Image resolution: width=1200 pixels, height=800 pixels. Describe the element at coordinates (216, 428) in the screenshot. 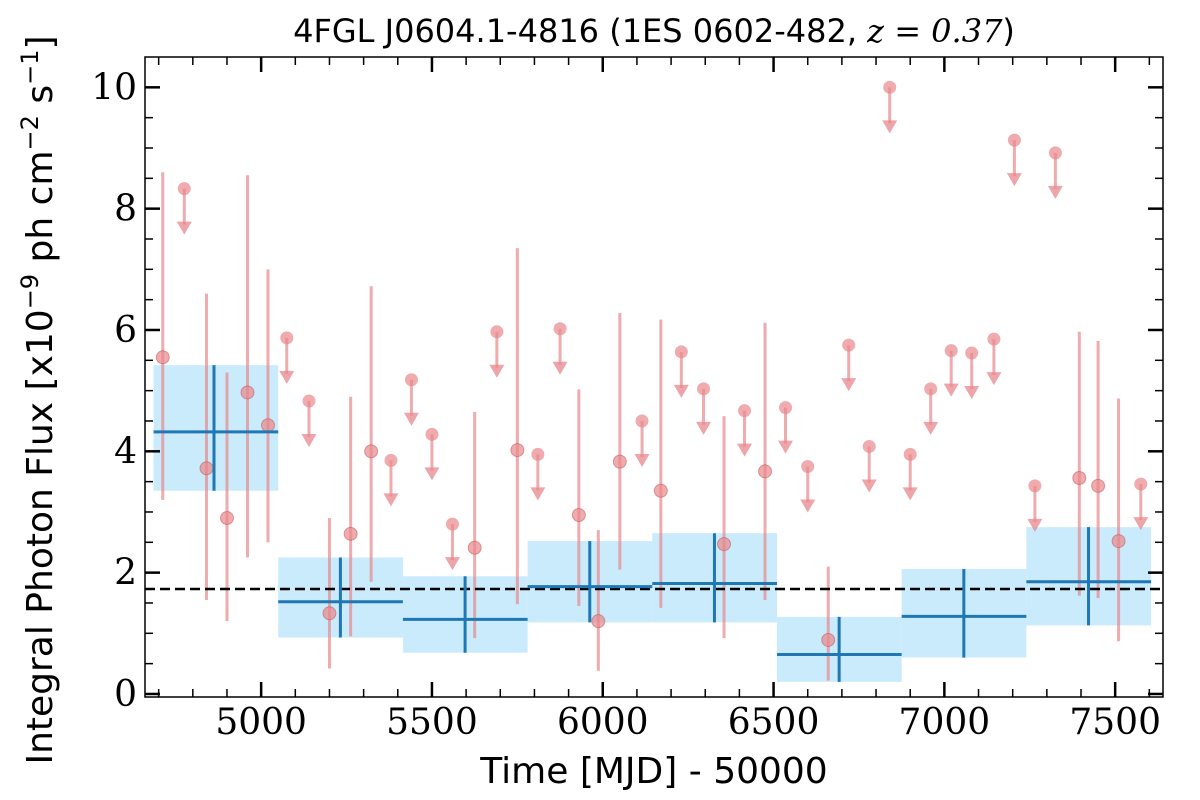

I see `bin-box` at that location.